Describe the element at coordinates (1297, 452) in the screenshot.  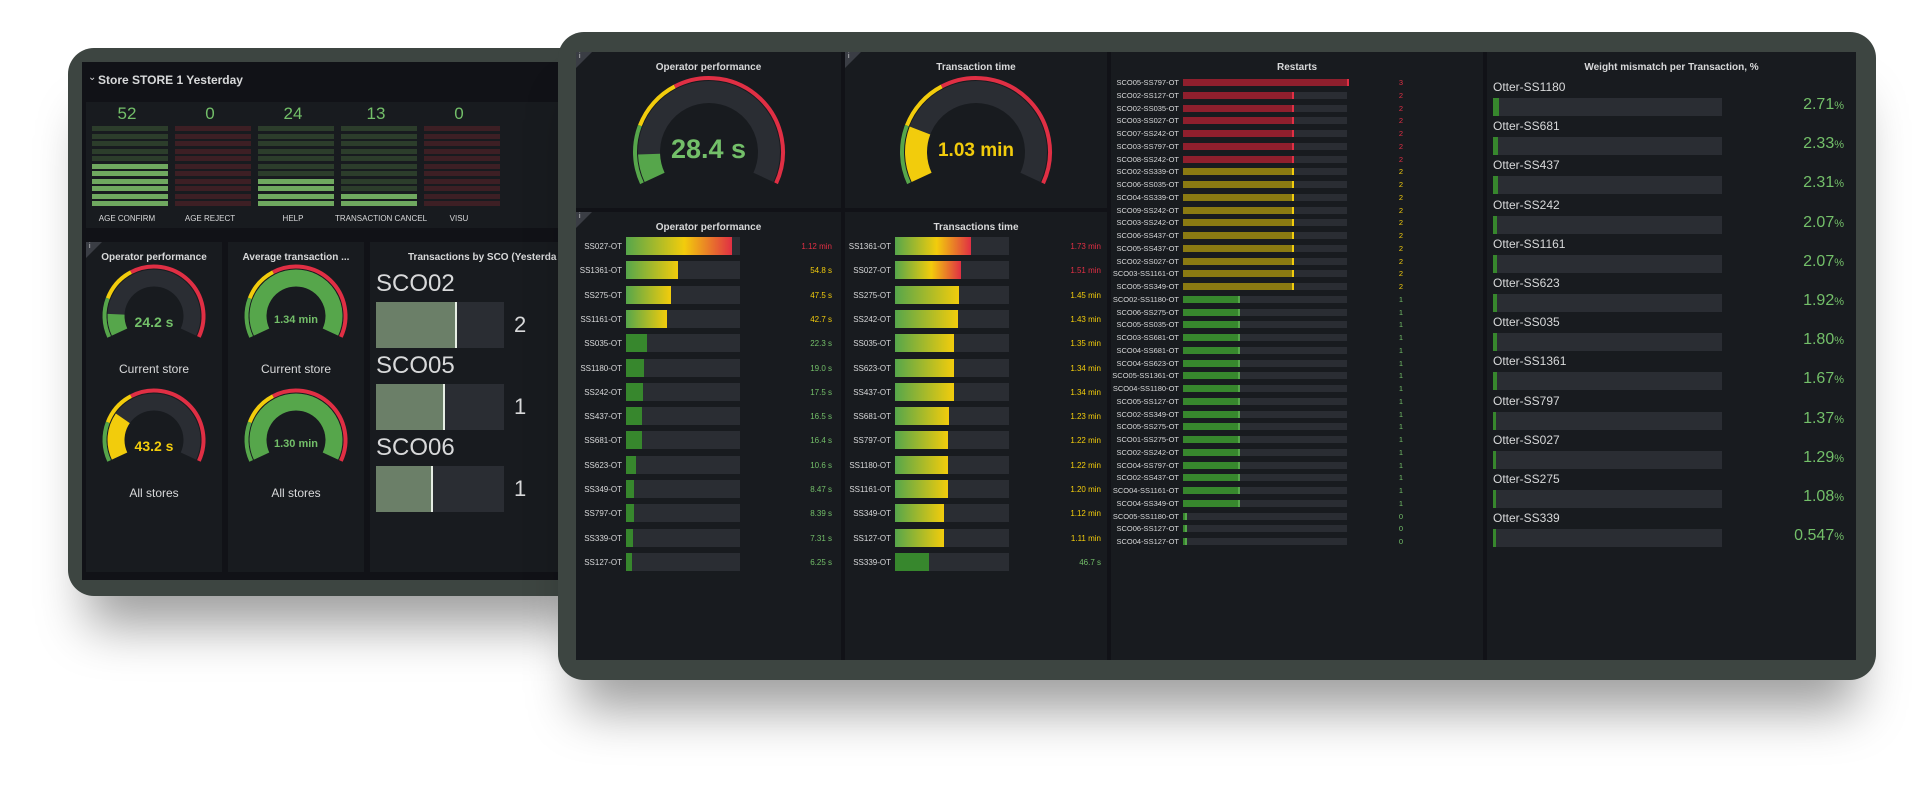
I see `restart-row: SCO02-SS242-OT 1` at that location.